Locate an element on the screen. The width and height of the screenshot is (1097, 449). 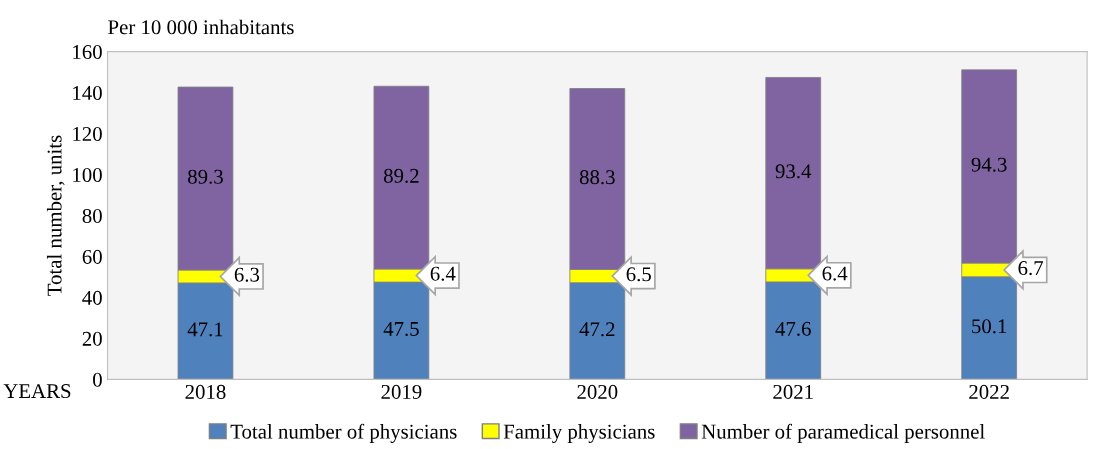
x-tick-label: 2022 is located at coordinates (989, 391).